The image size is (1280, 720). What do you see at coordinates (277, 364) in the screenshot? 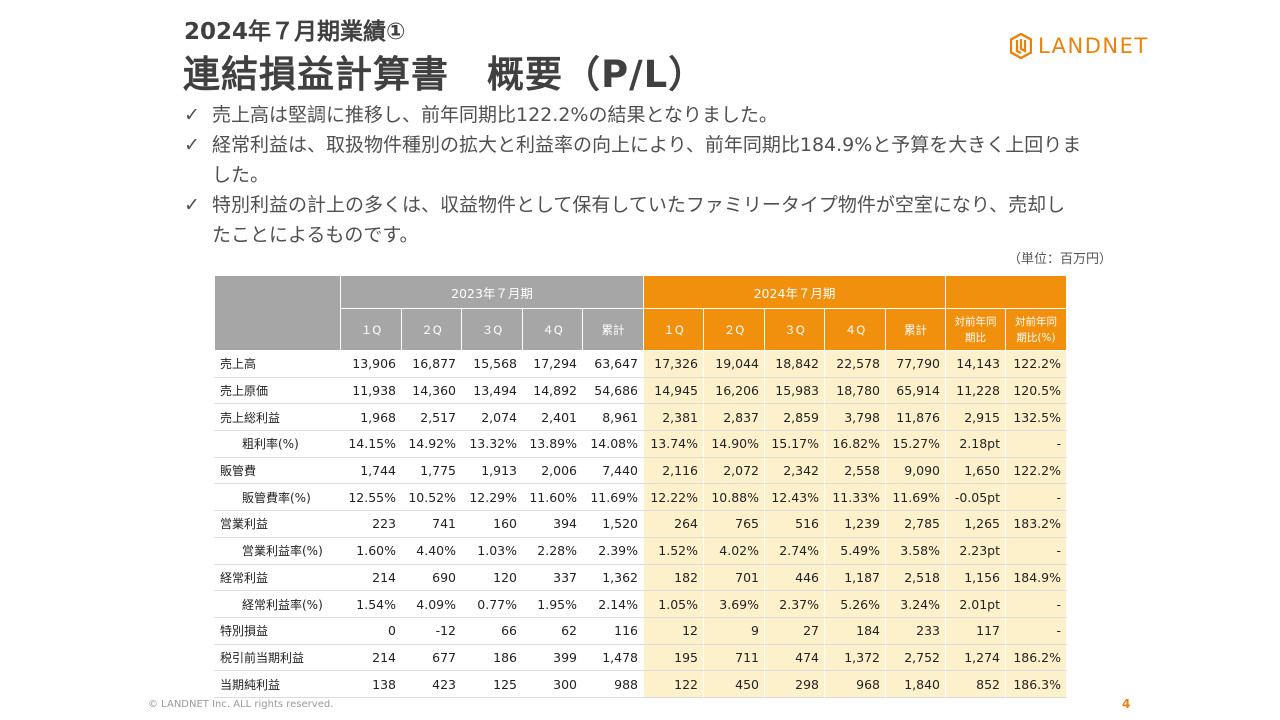
I see `row-label: 売上高` at bounding box center [277, 364].